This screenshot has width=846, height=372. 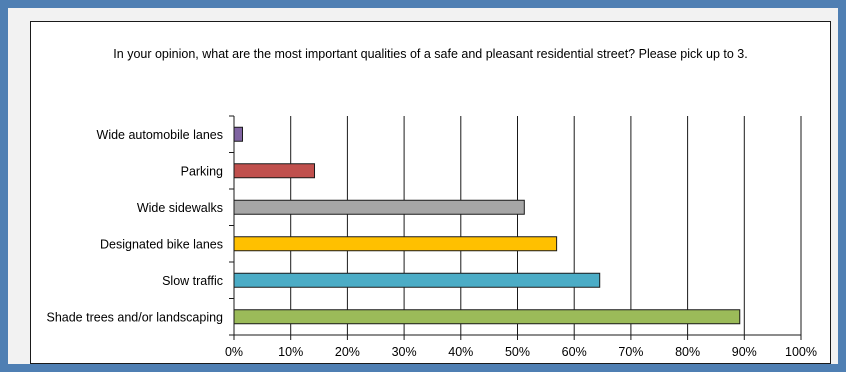 I want to click on x-tick-label: 70%, so click(x=630, y=352).